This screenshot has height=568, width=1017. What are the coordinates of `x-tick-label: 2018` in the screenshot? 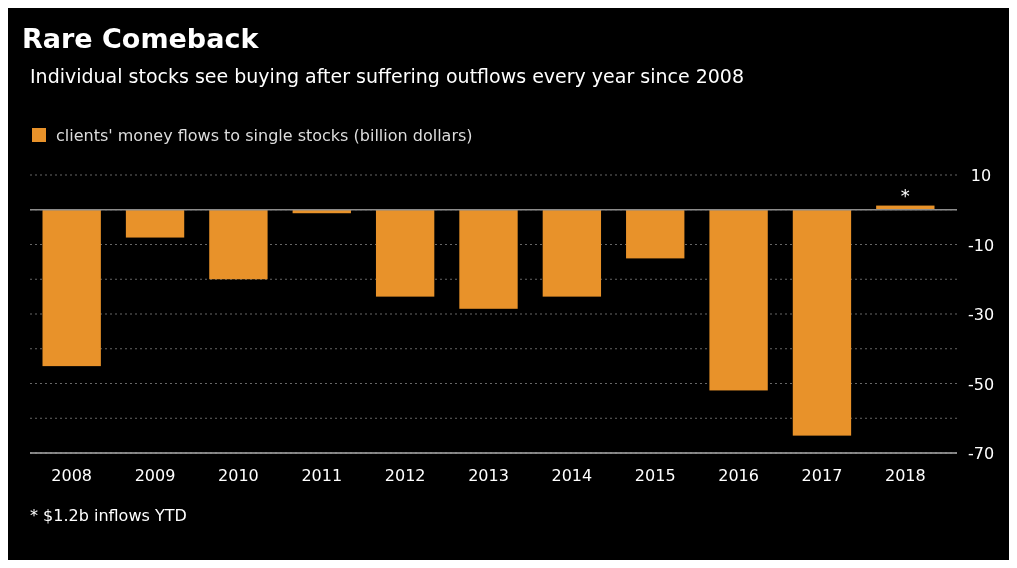 It's located at (905, 475).